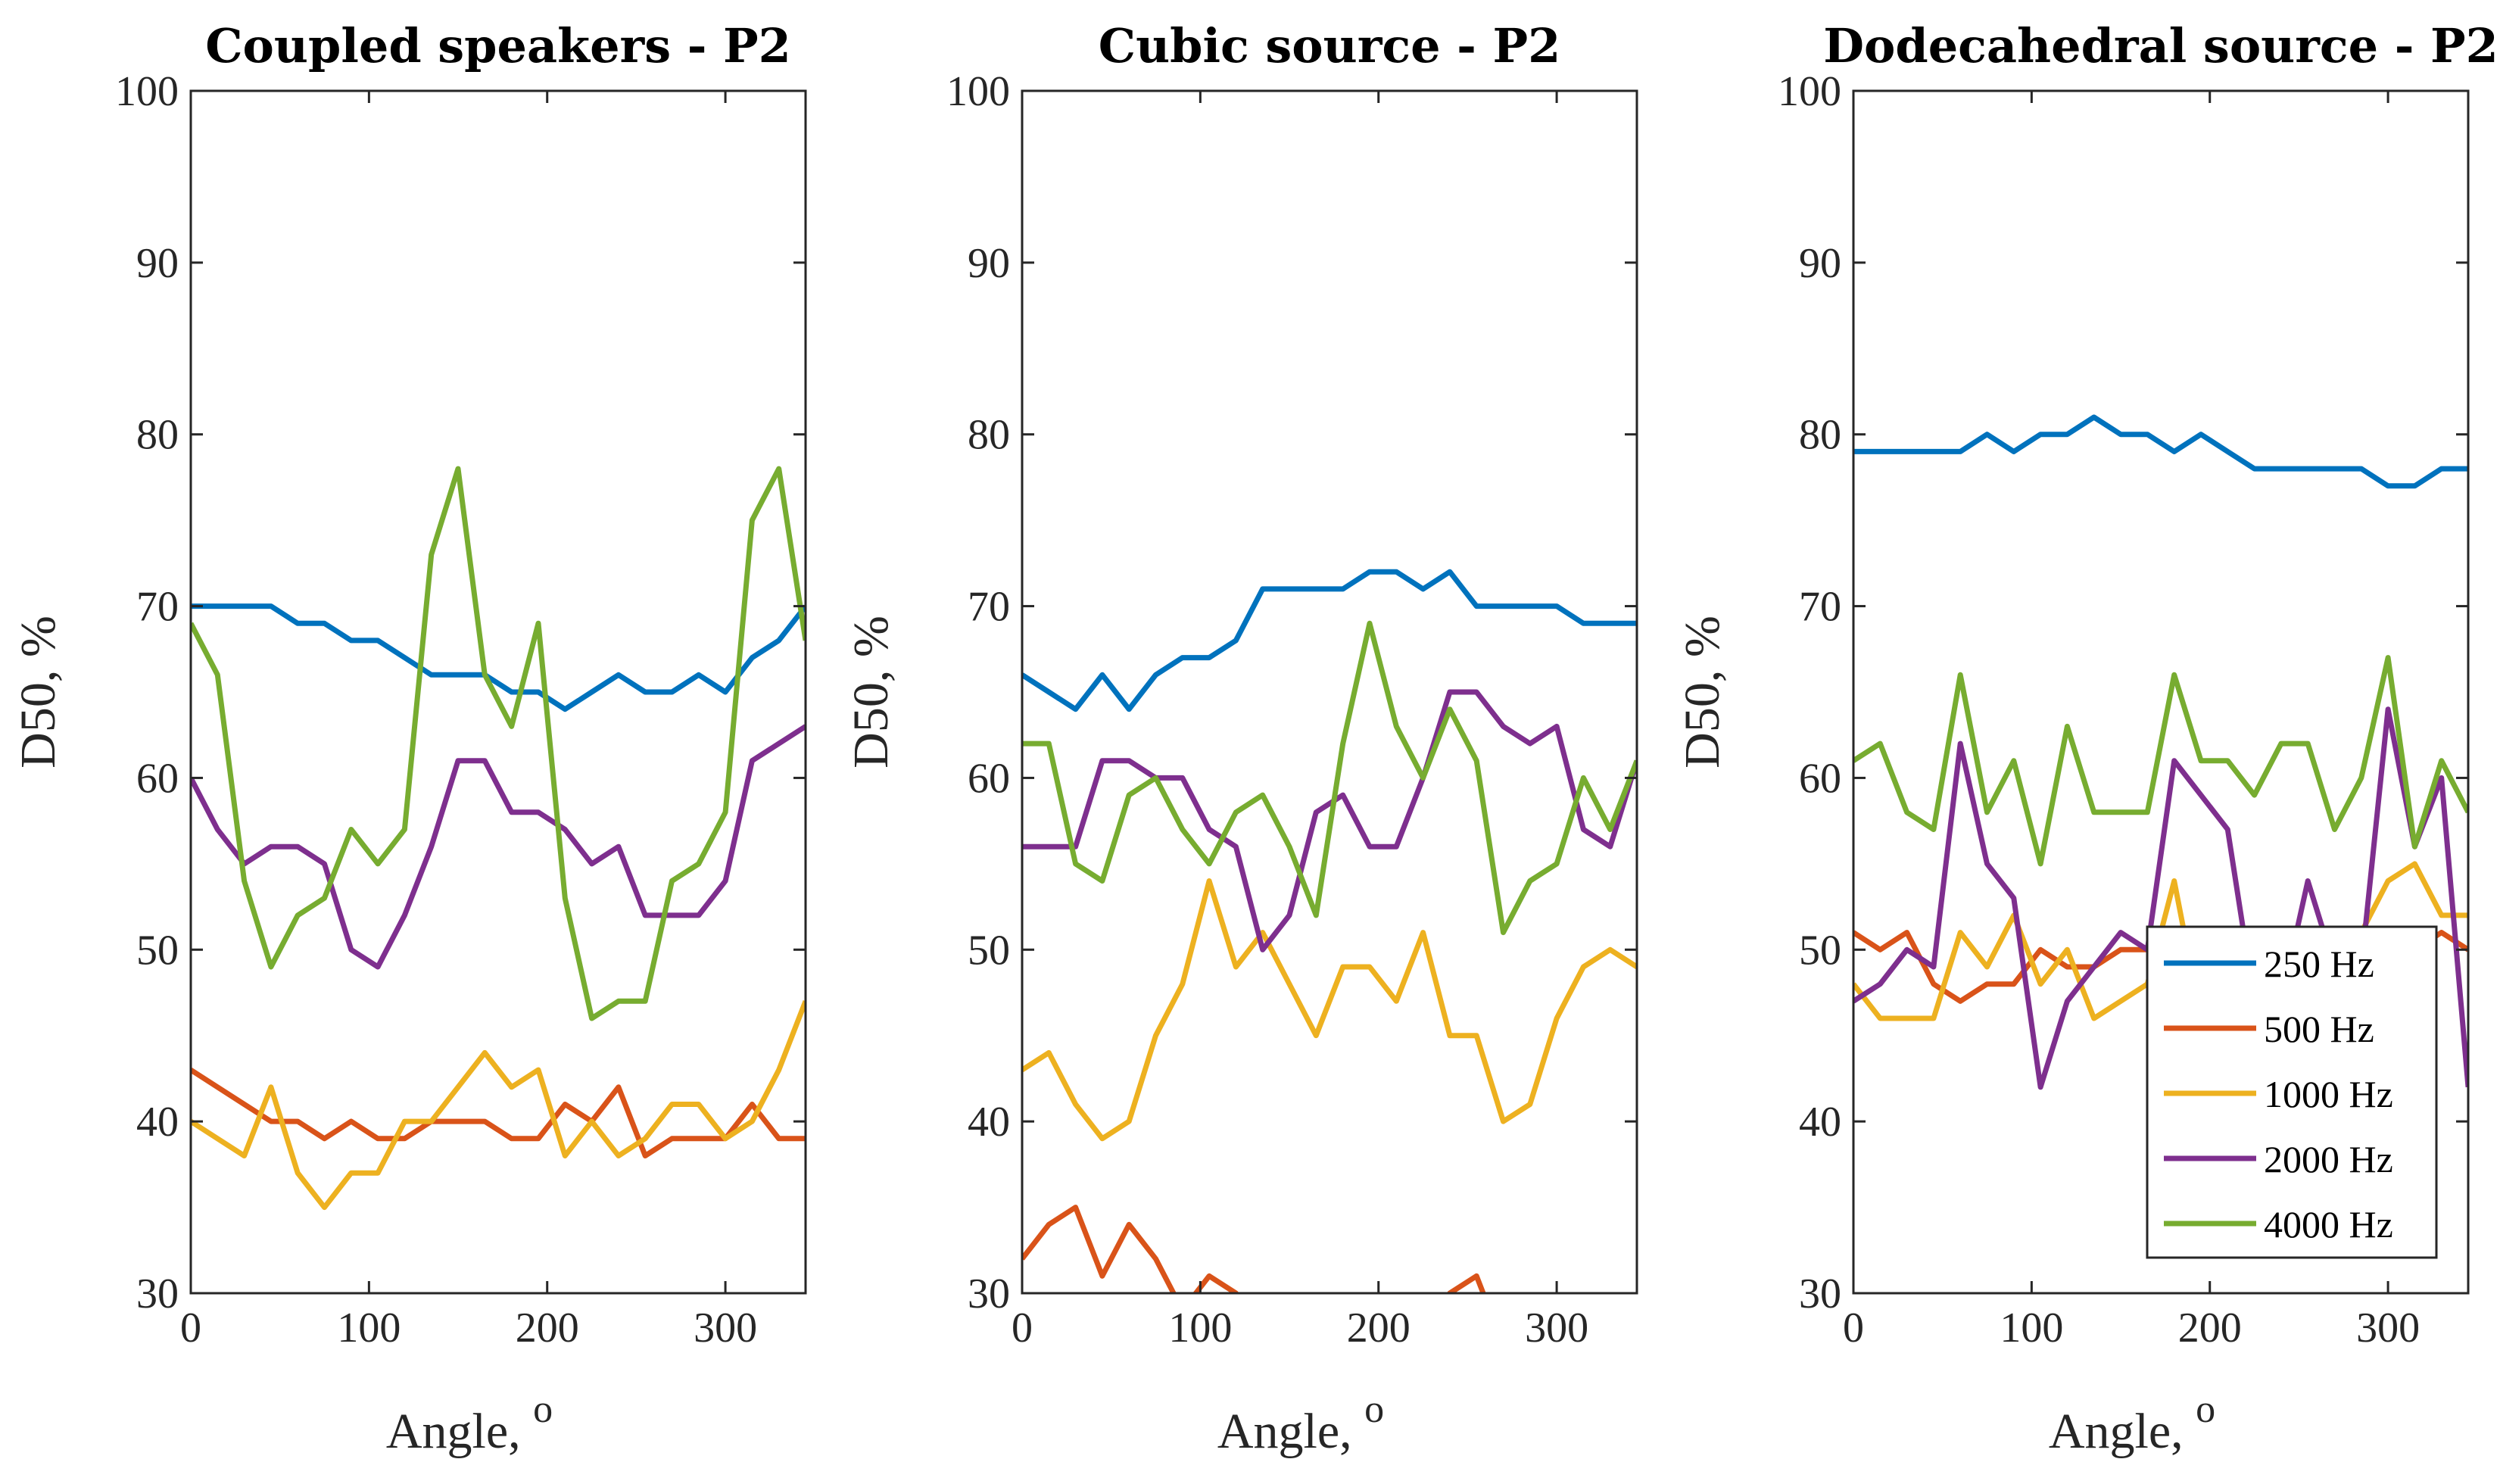 The width and height of the screenshot is (2500, 1484). I want to click on legend: 250 Hz 500 Hz 1000 Hz 2000 Hz 4000 Hz, so click(2292, 1092).